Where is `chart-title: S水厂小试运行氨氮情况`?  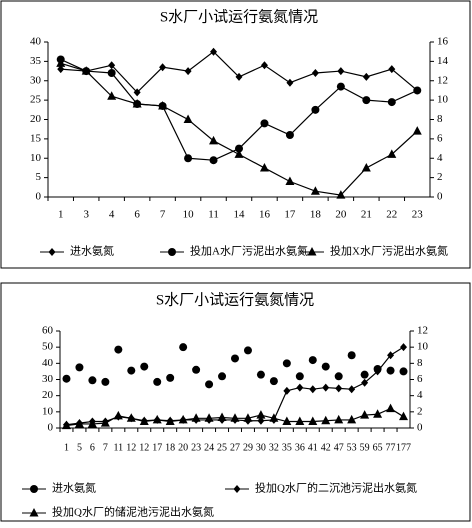
chart-title: S水厂小试运行氨氮情况 is located at coordinates (239, 16).